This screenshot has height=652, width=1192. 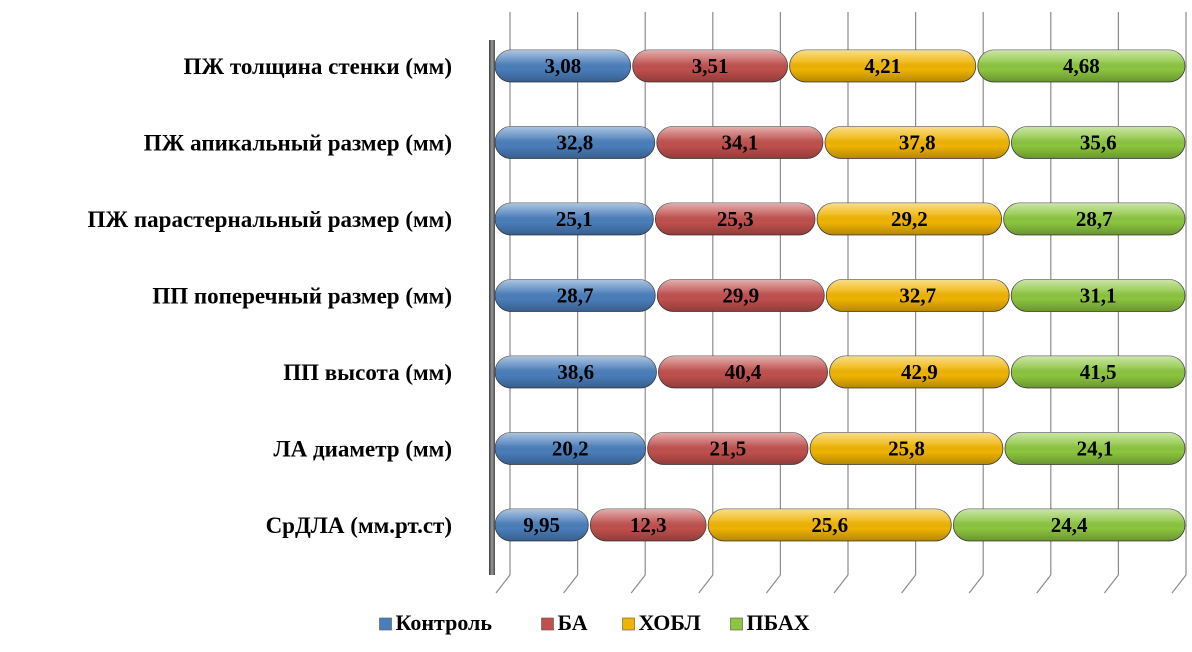 What do you see at coordinates (367, 372) in the screenshot?
I see `category-label: ПП высота (мм)` at bounding box center [367, 372].